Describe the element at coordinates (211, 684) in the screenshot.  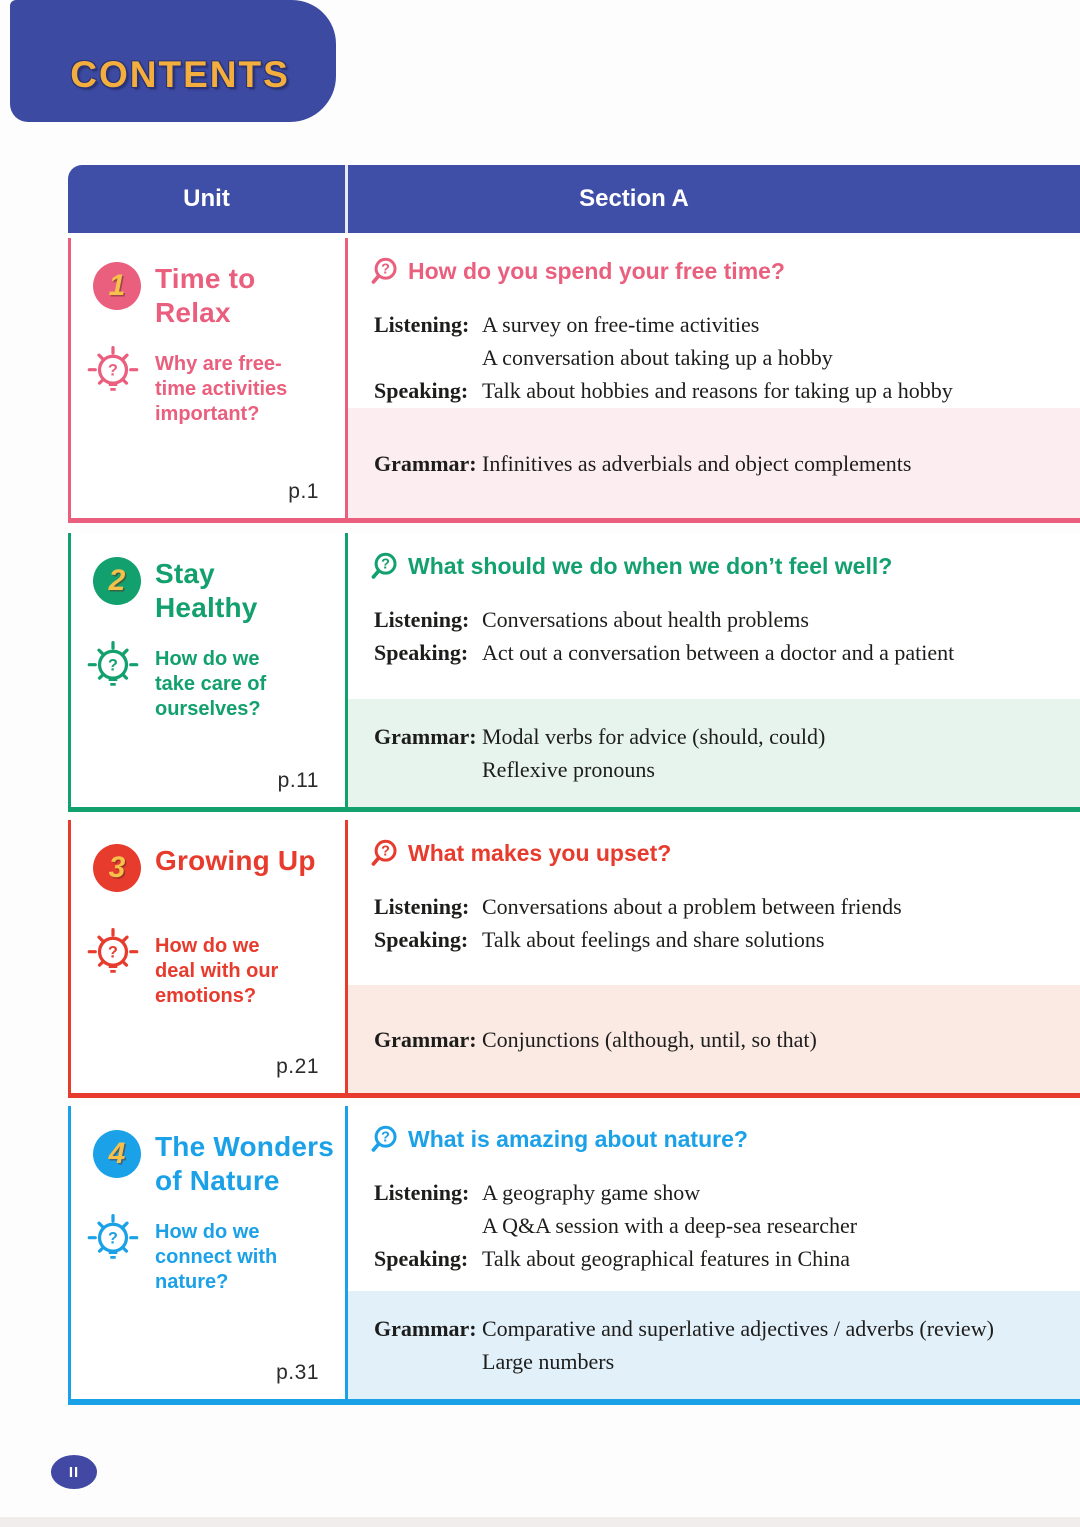
I see `unit-essential-question: How do we take care of ourselves?` at that location.